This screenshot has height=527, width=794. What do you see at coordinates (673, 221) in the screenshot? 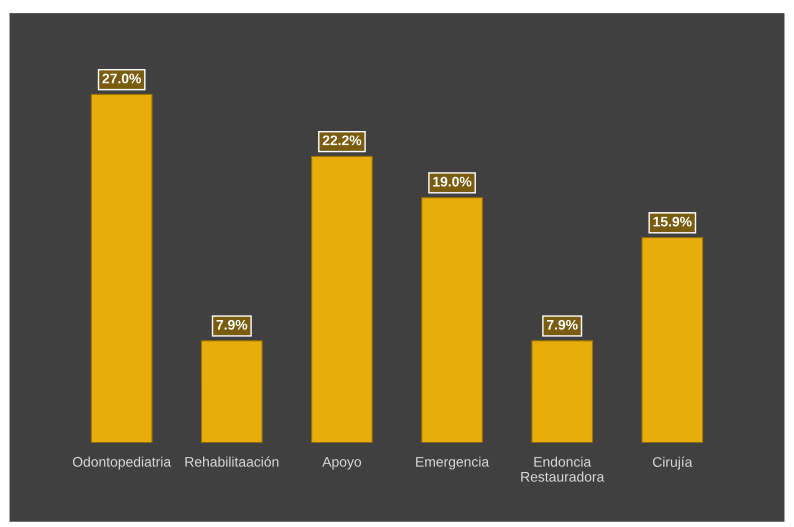
I see `data-label: 15.9%` at bounding box center [673, 221].